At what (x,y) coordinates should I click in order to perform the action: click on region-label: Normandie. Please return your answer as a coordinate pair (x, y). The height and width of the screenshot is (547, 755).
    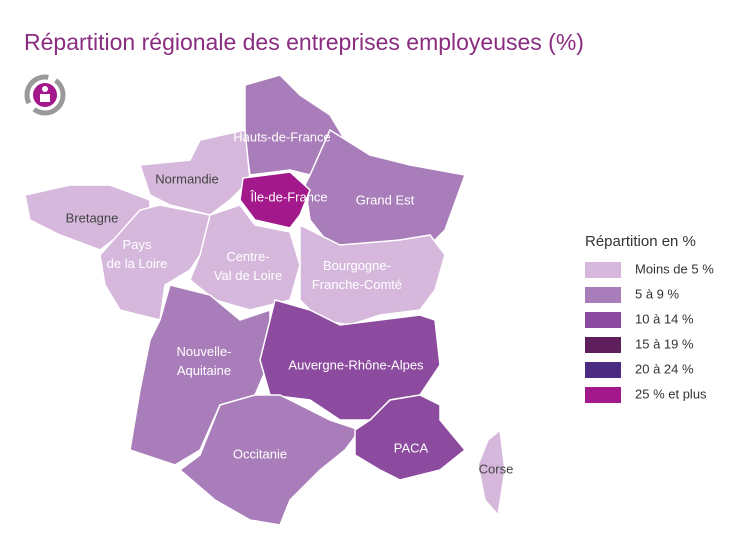
    Looking at the image, I should click on (187, 178).